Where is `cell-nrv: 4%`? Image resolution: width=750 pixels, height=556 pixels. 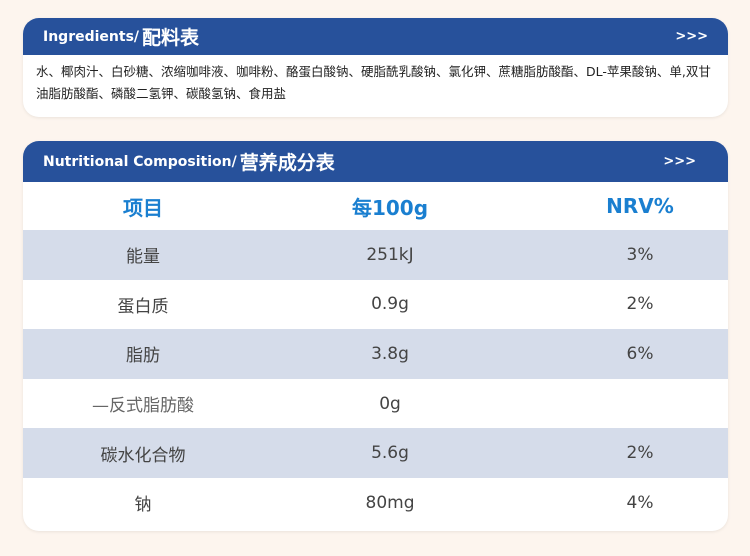
cell-nrv: 4% is located at coordinates (640, 502).